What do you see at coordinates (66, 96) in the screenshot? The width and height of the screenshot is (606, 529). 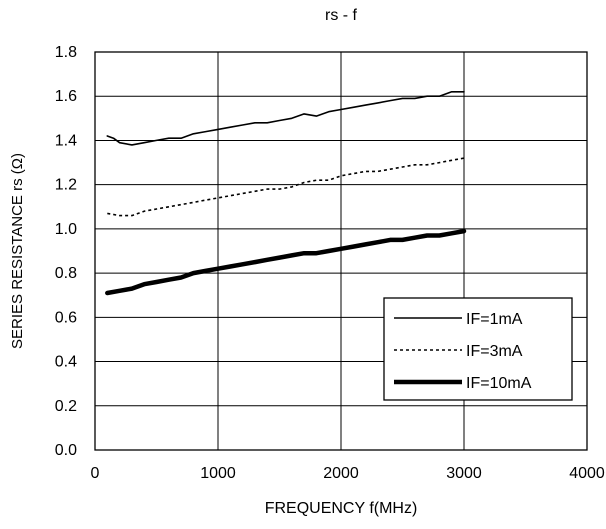 I see `y-tick-label: 1.6` at bounding box center [66, 96].